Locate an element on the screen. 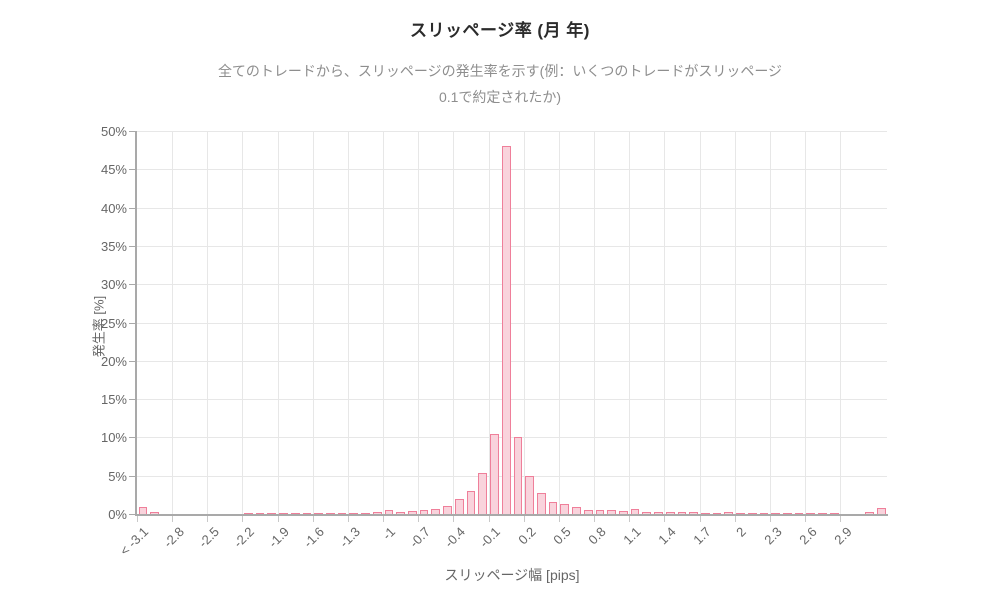 Image resolution: width=1000 pixels, height=600 pixels. x-tick-label: 1.7 is located at coordinates (702, 536).